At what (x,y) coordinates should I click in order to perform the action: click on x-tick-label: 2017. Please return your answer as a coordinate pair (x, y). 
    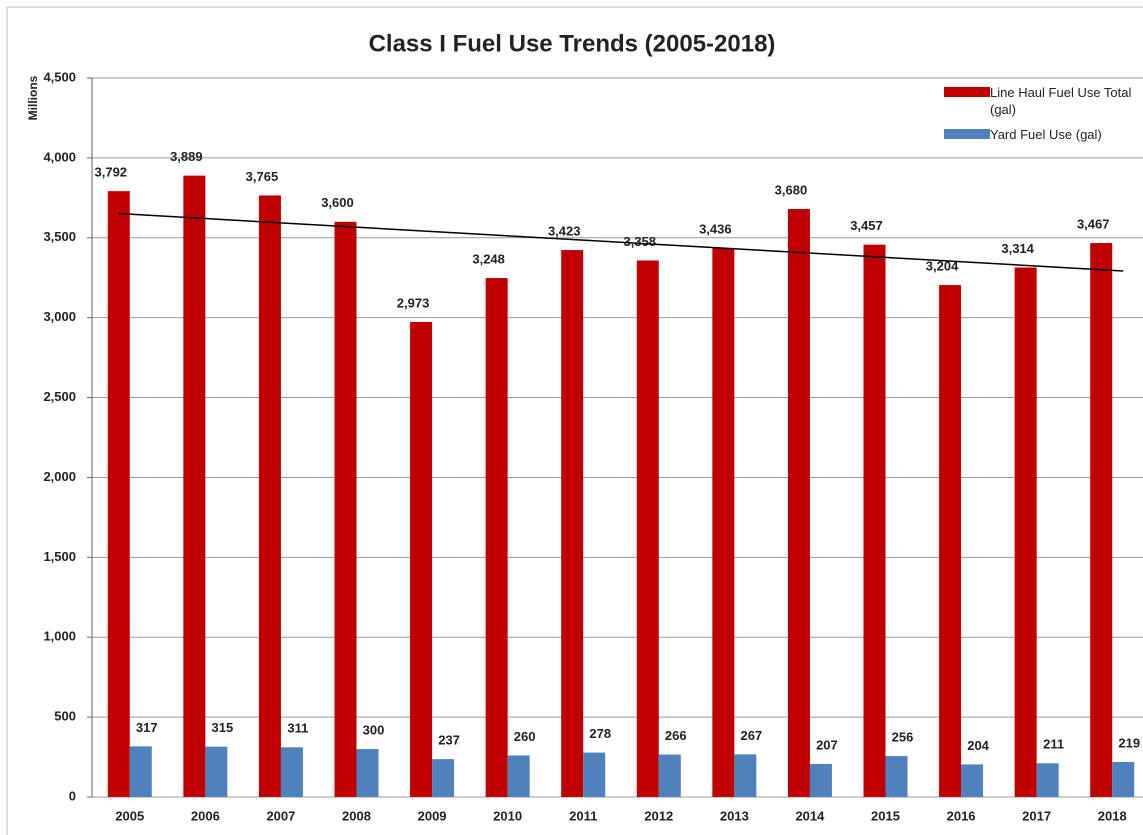
    Looking at the image, I should click on (1036, 815).